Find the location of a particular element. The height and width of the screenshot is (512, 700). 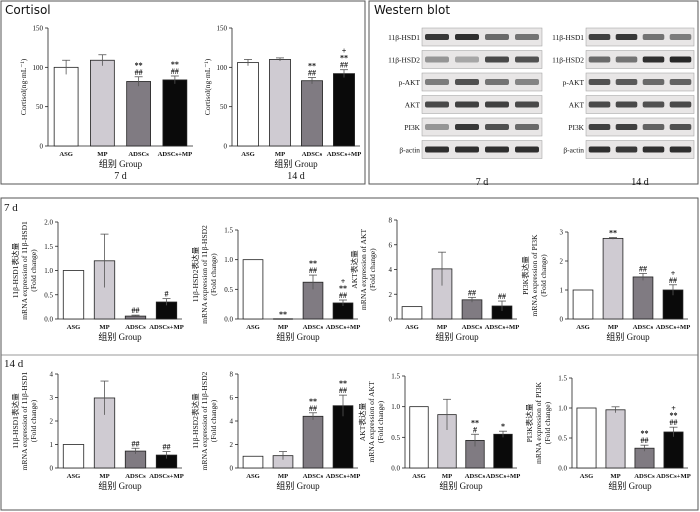

y-tick-label: 1.0 is located at coordinates (48, 271).